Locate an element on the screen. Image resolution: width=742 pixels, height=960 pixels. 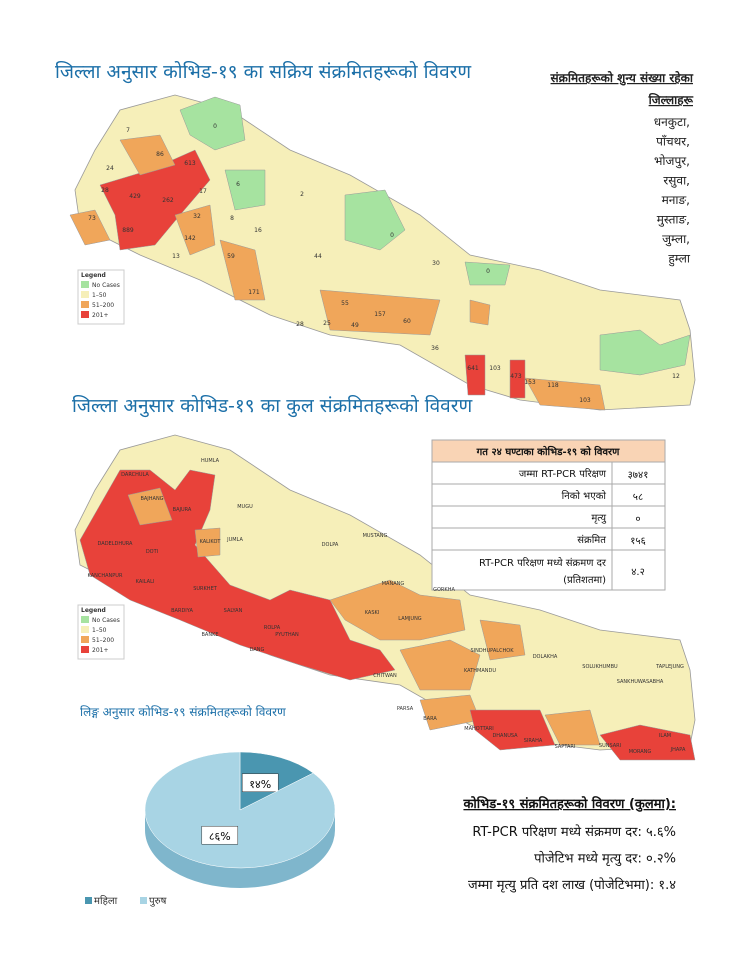
district-item: मुस्ताङ, is located at coordinates (673, 220).